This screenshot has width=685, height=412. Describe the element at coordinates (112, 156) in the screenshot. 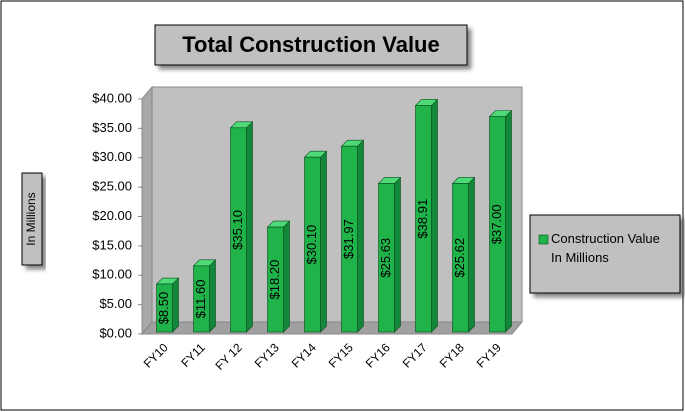

I see `y-tick-label: $30.00` at that location.